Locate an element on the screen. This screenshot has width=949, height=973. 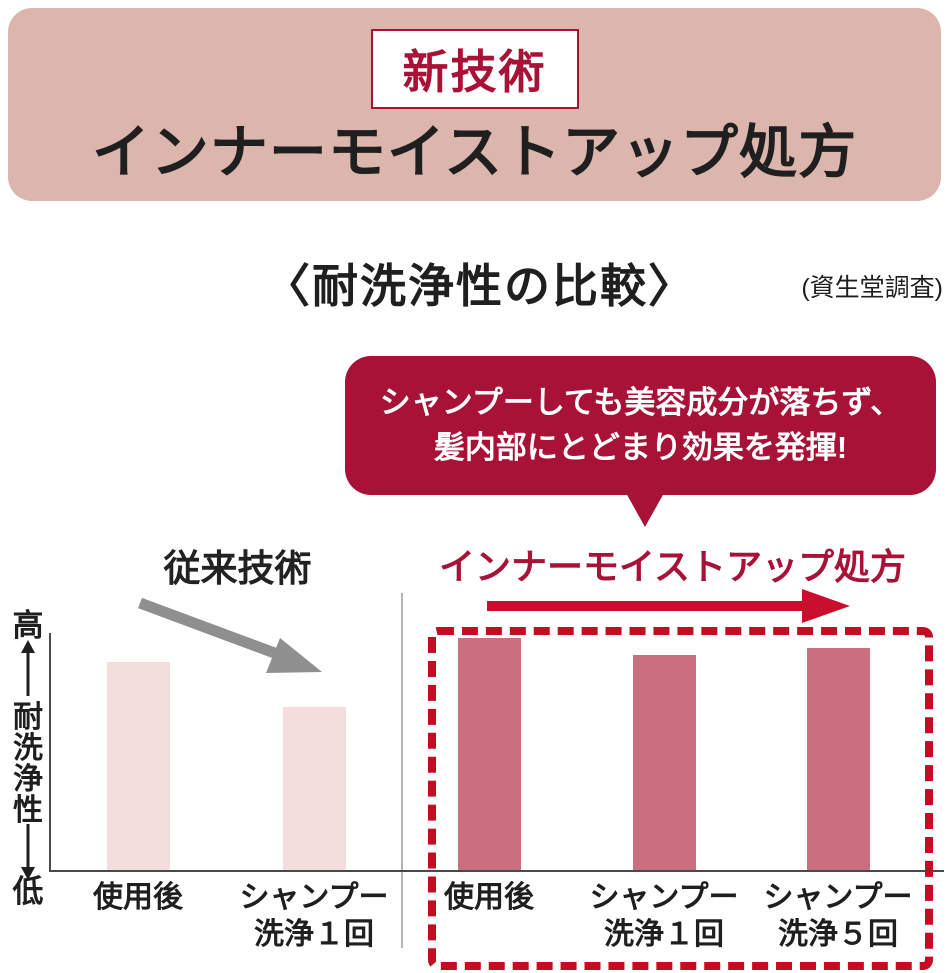
callout-line-1: シャンプーしても美容成分が落ちず、 is located at coordinates (640, 402).